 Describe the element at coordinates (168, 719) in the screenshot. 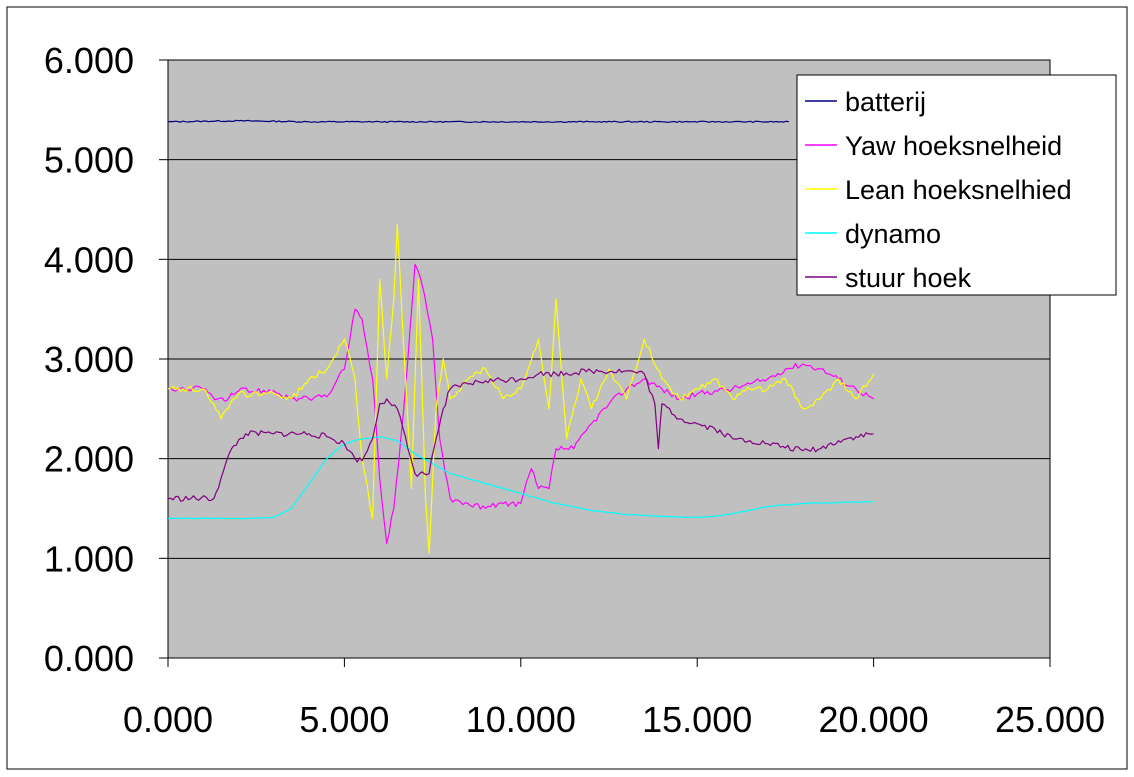

I see `x-tick-label: 0.000` at that location.